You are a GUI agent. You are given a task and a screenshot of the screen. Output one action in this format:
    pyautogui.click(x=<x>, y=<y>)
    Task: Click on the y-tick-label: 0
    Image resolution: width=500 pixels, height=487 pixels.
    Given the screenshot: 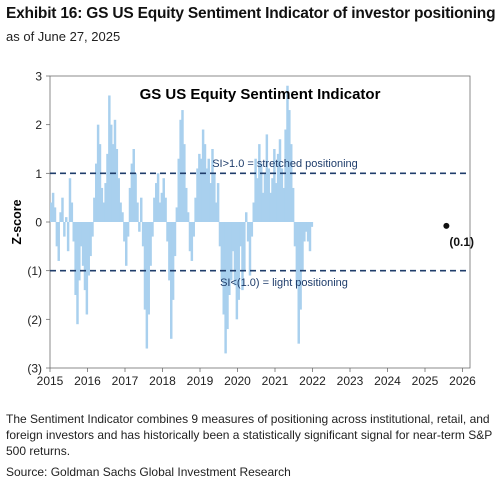 What is the action you would take?
    pyautogui.click(x=38, y=223)
    